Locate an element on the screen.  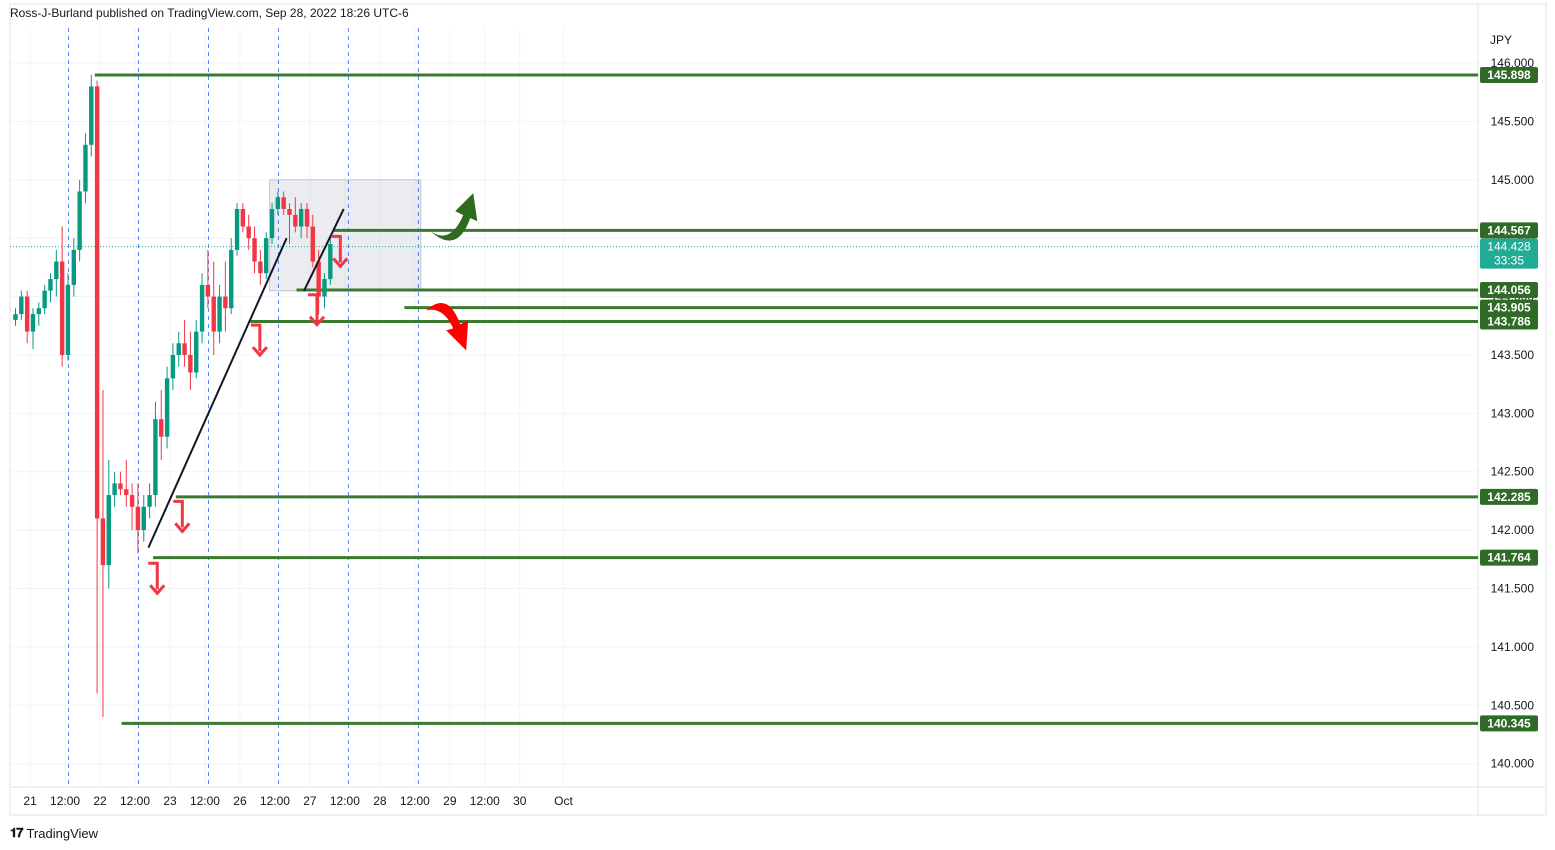
price-tick-label: 145.000 is located at coordinates (1513, 180).